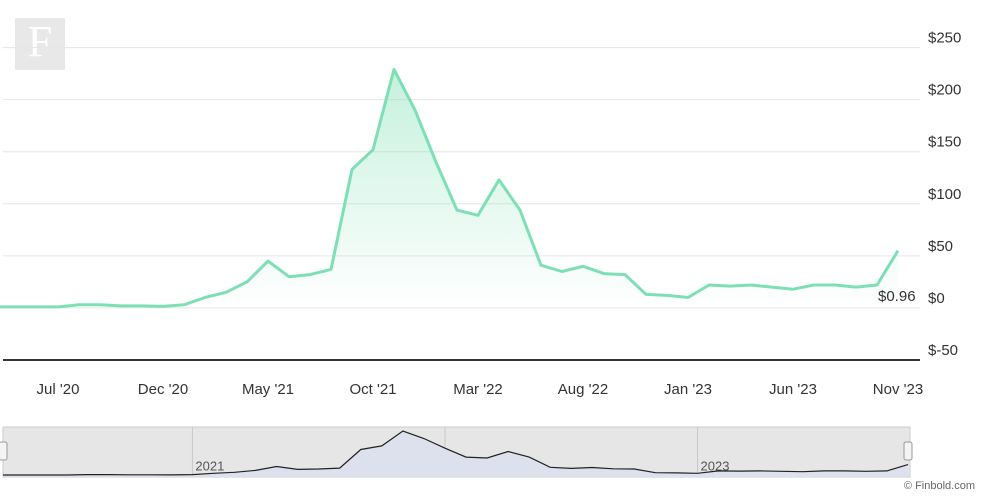 The height and width of the screenshot is (501, 989). What do you see at coordinates (898, 389) in the screenshot?
I see `x-tick-label: Nov '23` at bounding box center [898, 389].